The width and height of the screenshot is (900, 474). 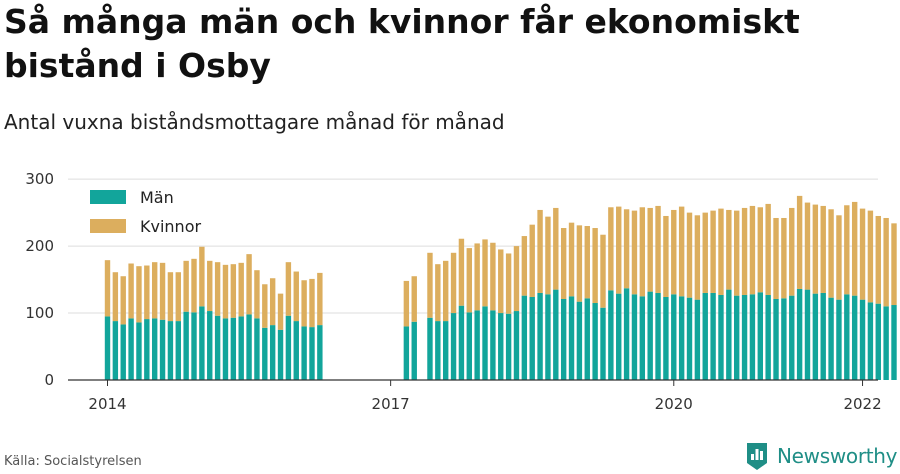 I want to click on newsworthy-logo-icon, so click(x=757, y=456).